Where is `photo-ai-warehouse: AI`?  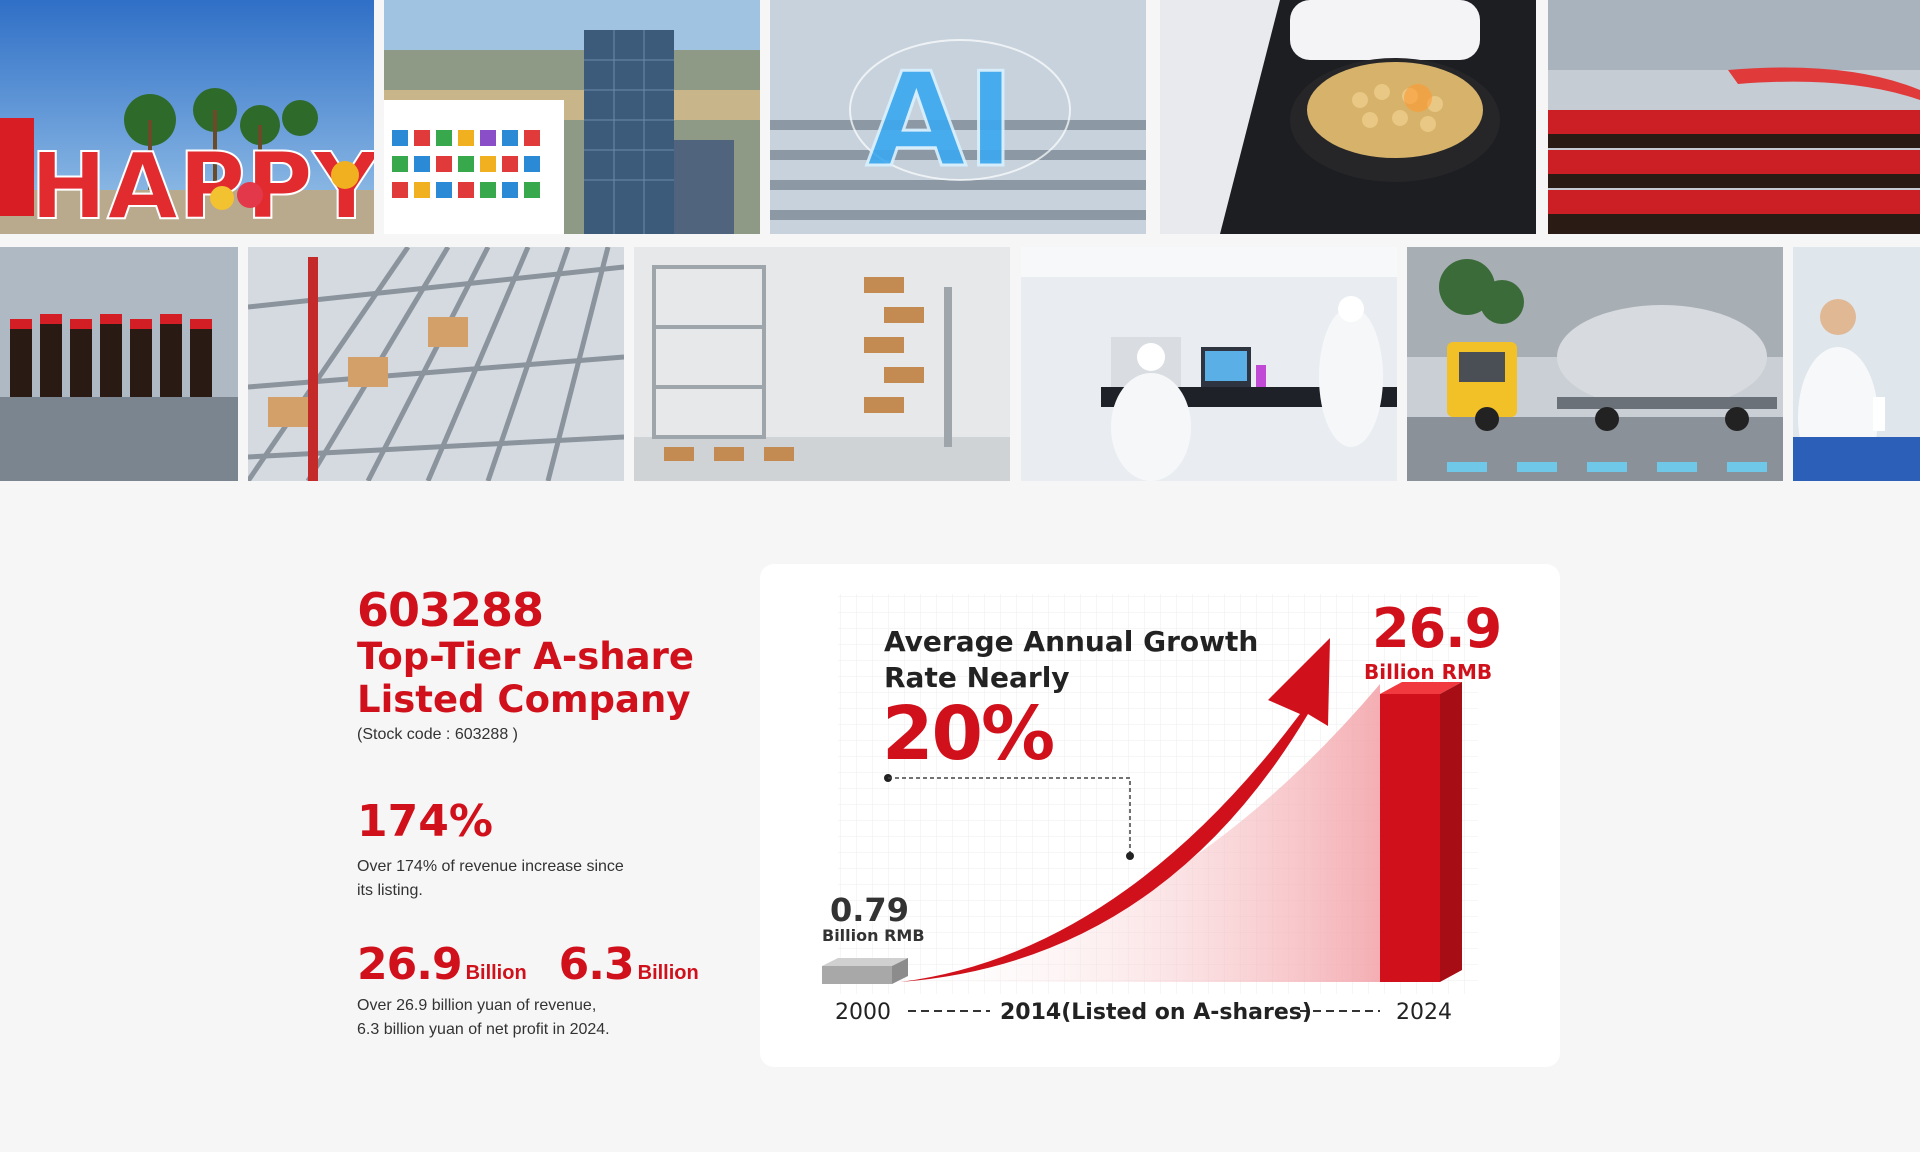 photo-ai-warehouse: AI is located at coordinates (958, 117).